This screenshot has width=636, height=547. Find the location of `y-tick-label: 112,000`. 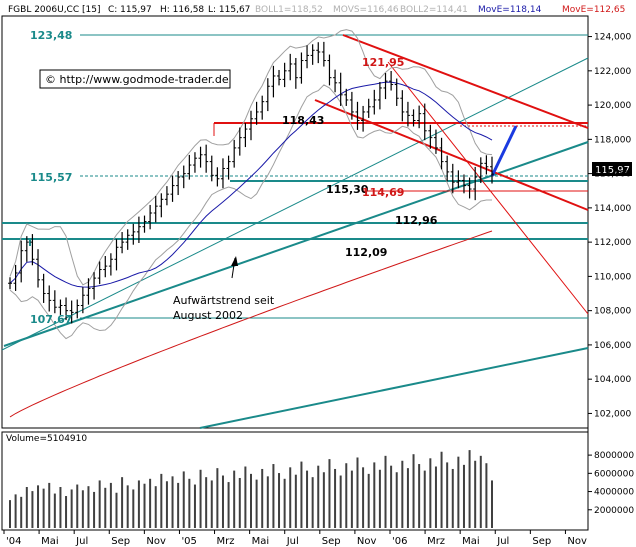

y-tick-label: 112,000 is located at coordinates (612, 243).